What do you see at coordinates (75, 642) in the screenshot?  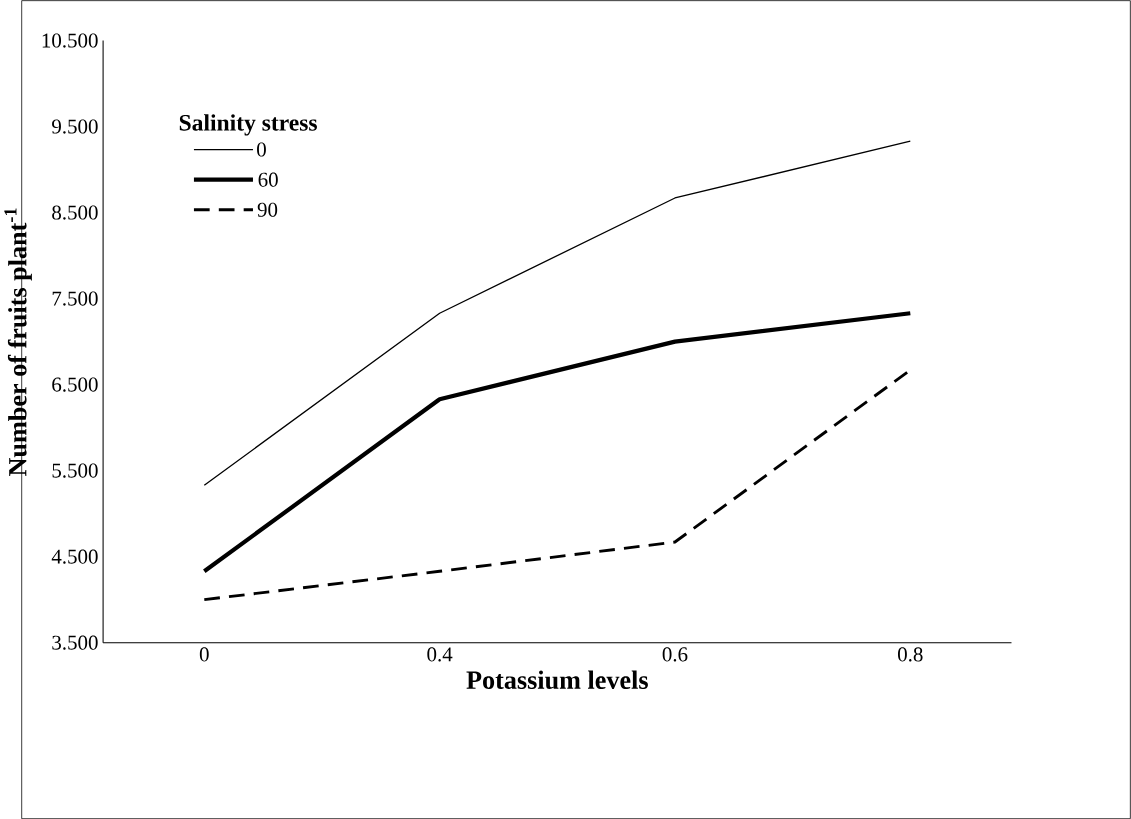 I see `y-tick-label: 3.500` at bounding box center [75, 642].